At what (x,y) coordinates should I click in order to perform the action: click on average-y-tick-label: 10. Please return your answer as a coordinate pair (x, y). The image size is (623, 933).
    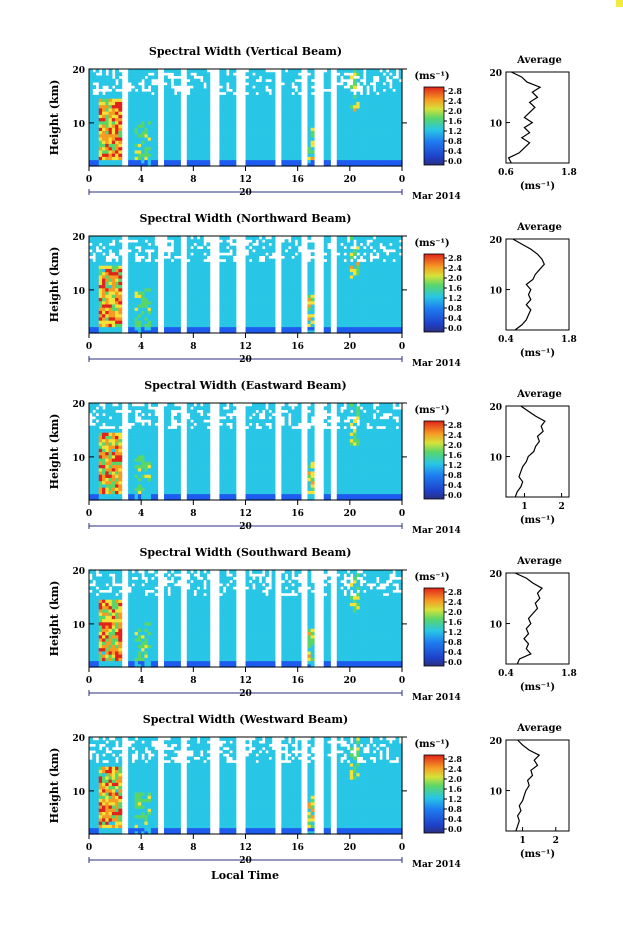
    Looking at the image, I should click on (495, 125).